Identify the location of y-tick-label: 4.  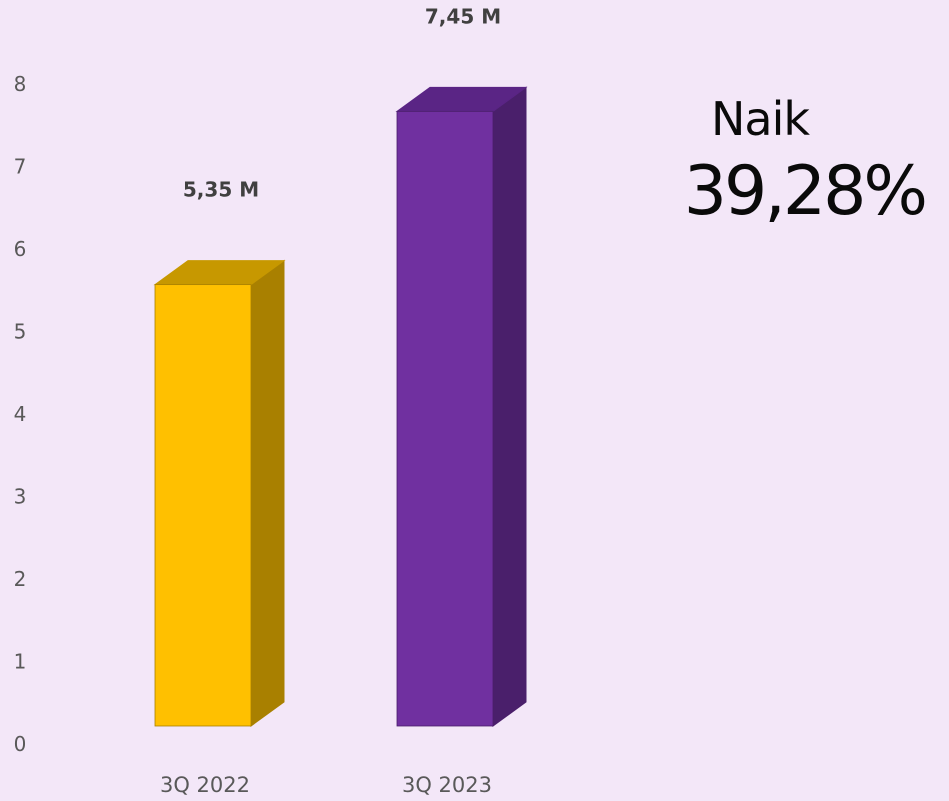
(20, 414).